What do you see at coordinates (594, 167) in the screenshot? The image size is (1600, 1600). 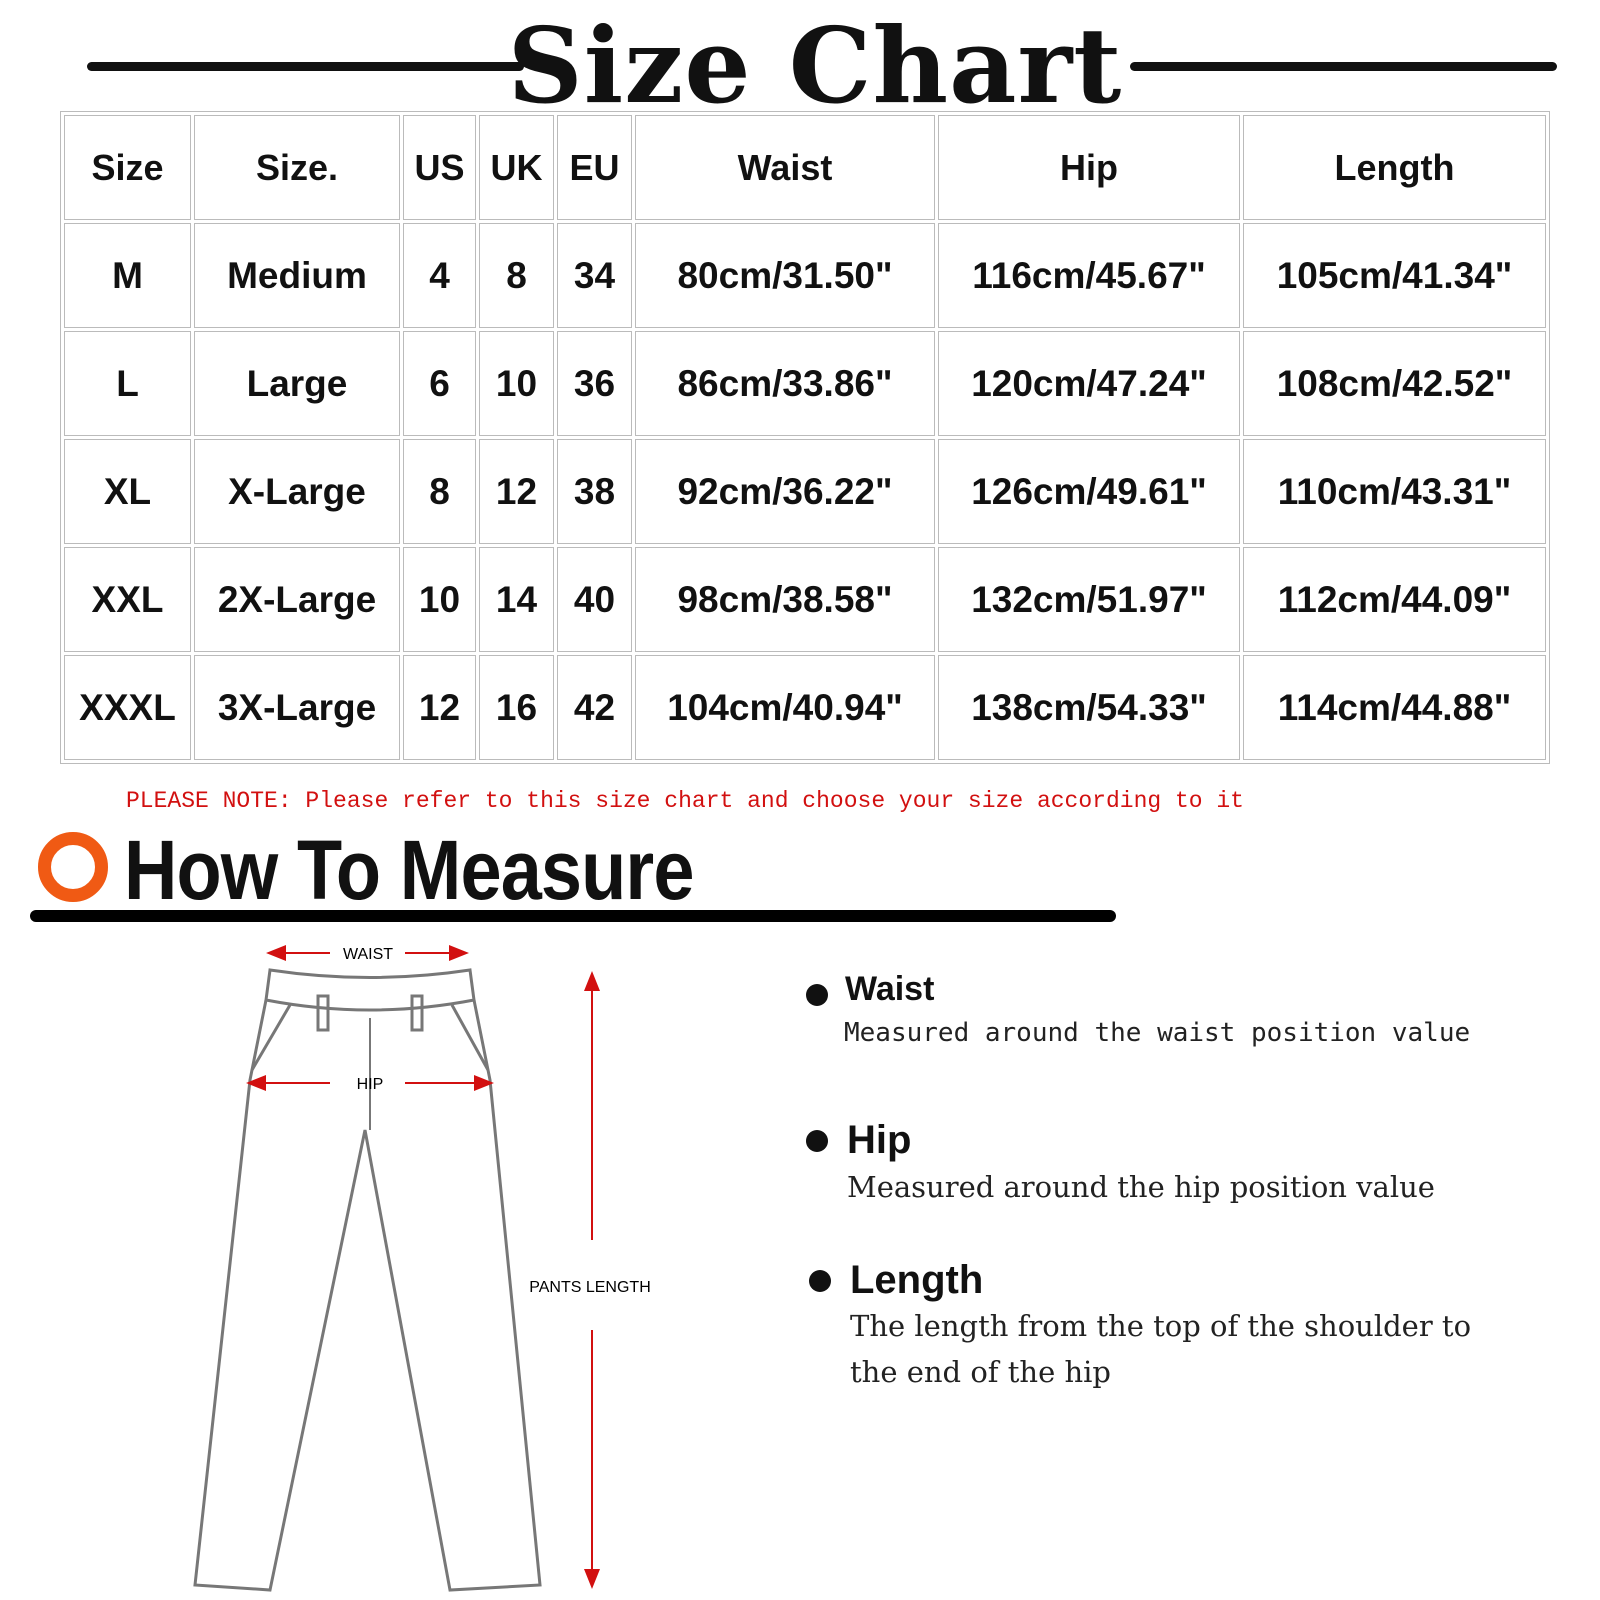 I see `header-eu: EU` at bounding box center [594, 167].